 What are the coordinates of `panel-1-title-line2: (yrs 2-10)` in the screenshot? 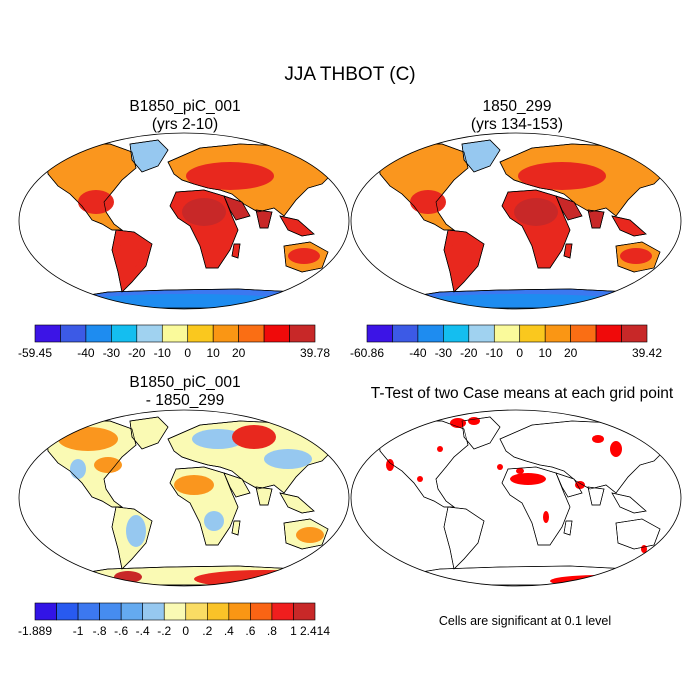 It's located at (185, 124).